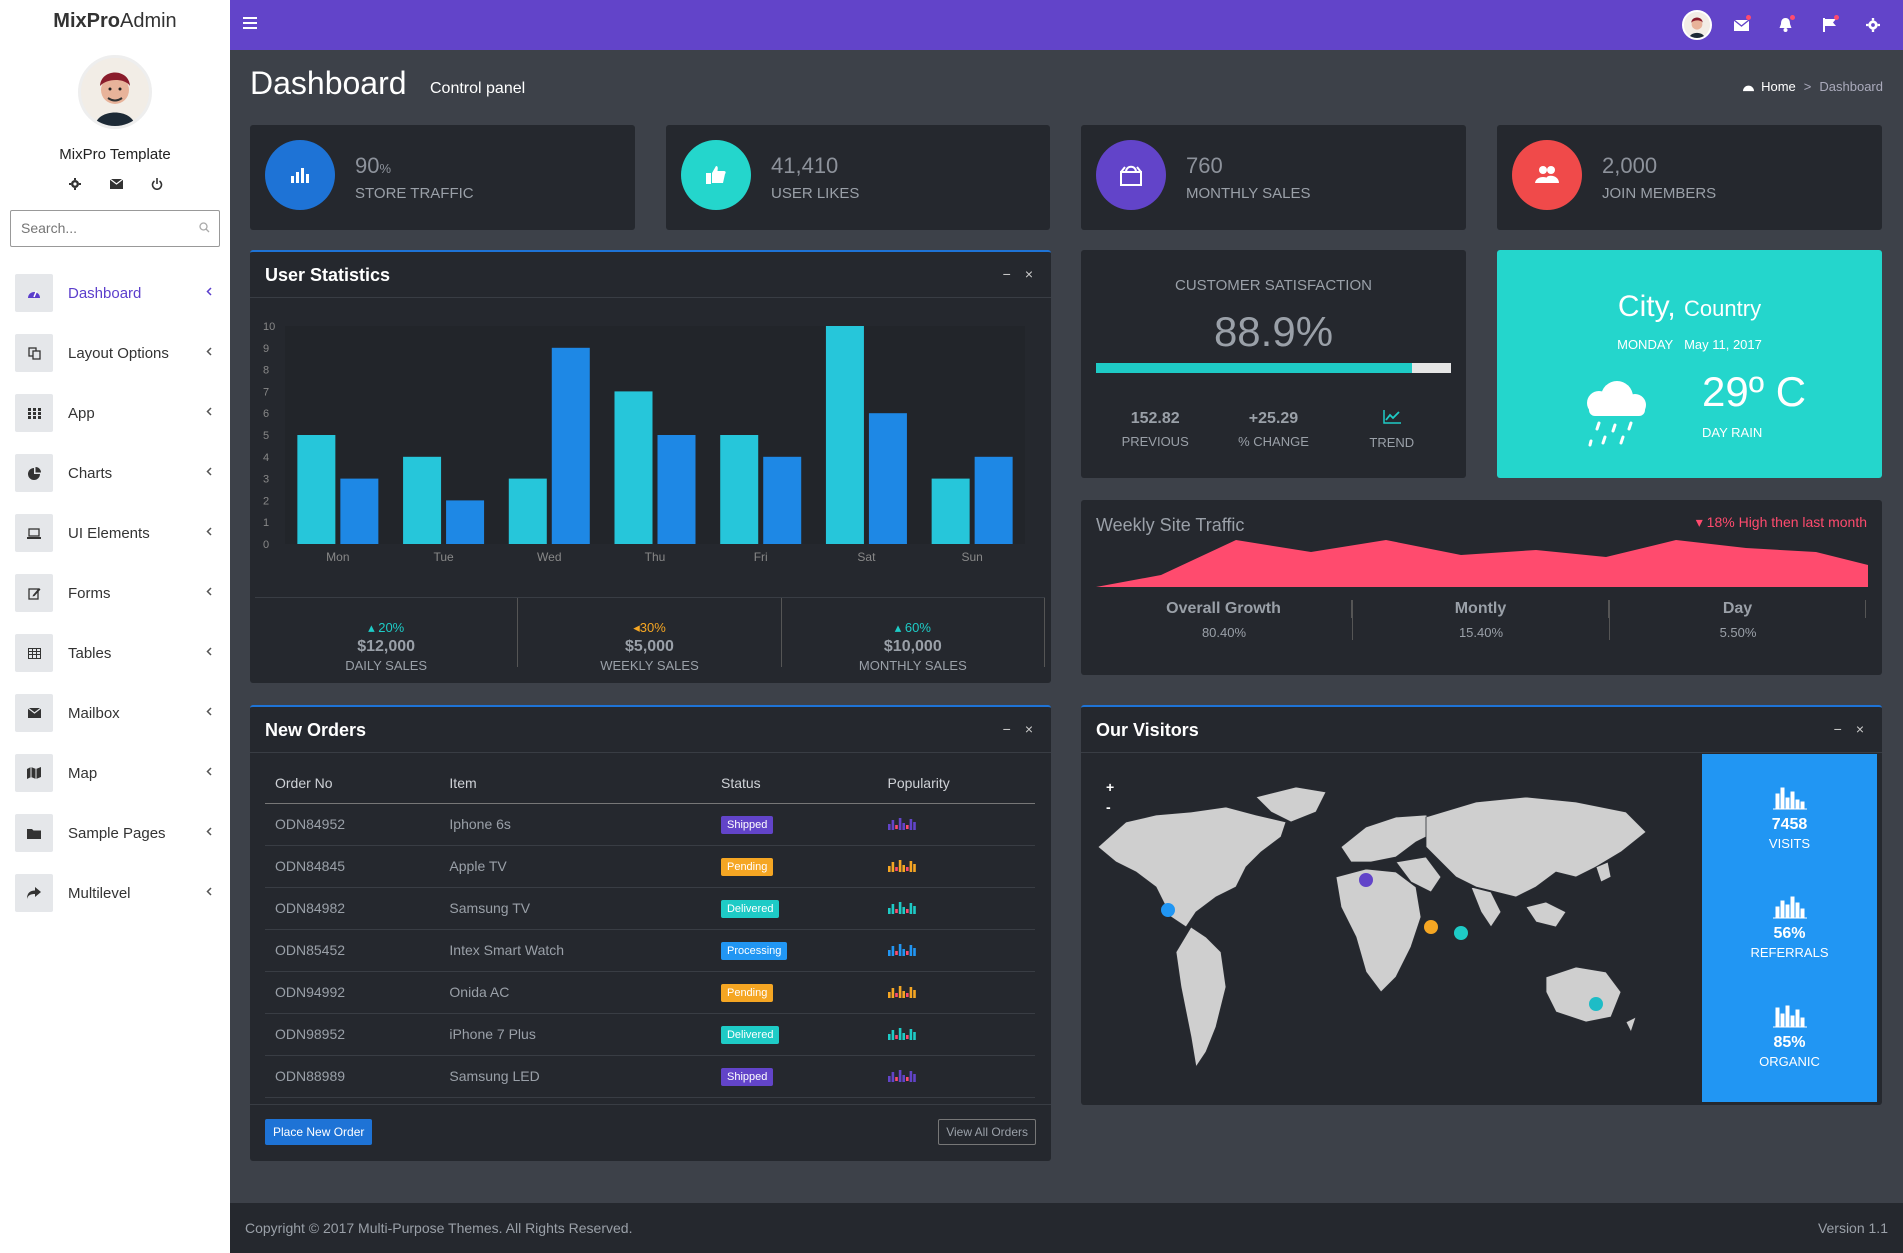 Image resolution: width=1903 pixels, height=1253 pixels. I want to click on panel-header: Our Visitors − ×, so click(1481, 730).